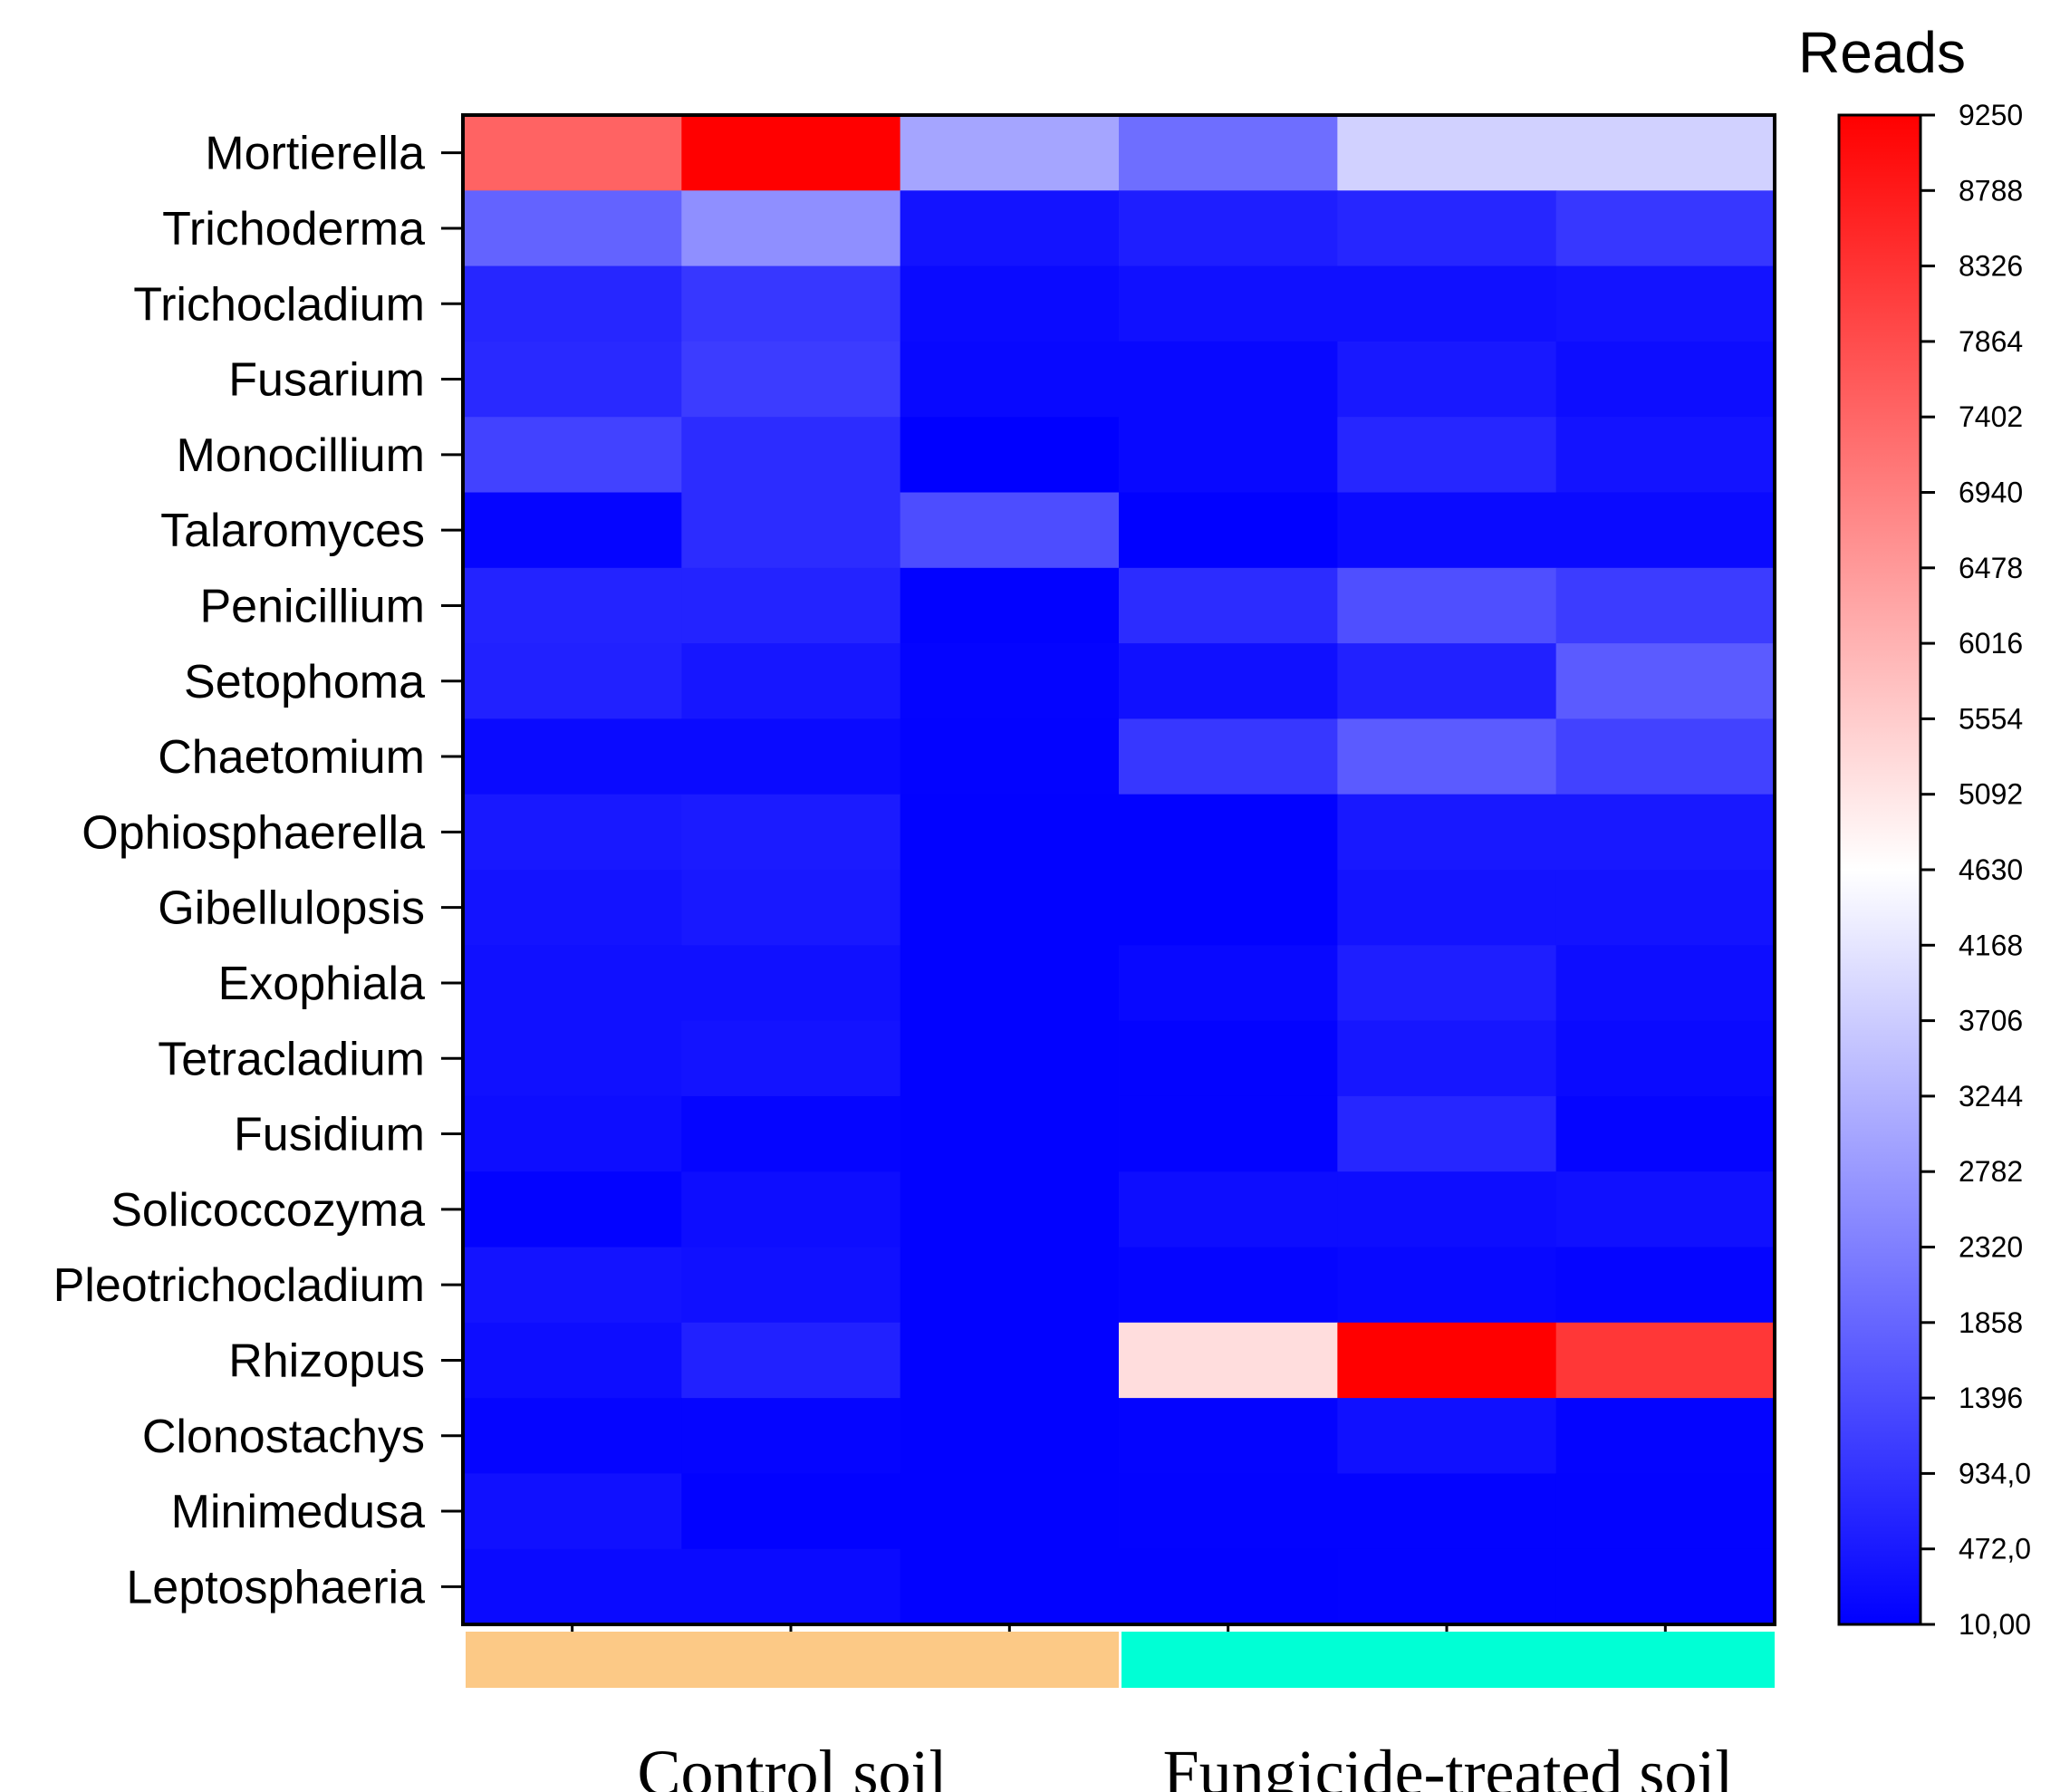 The height and width of the screenshot is (1792, 2060). I want to click on row-label: Mortierella, so click(315, 154).